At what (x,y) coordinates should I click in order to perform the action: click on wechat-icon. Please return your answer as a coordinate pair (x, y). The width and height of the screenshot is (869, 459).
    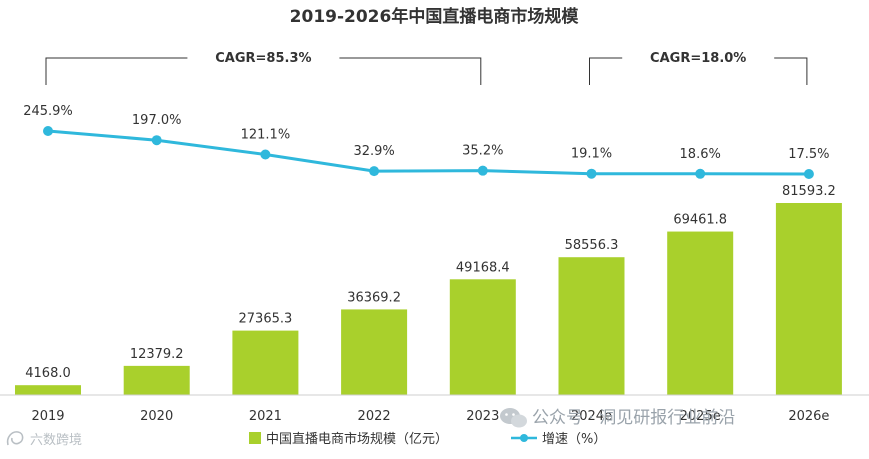
    Looking at the image, I should click on (513, 418).